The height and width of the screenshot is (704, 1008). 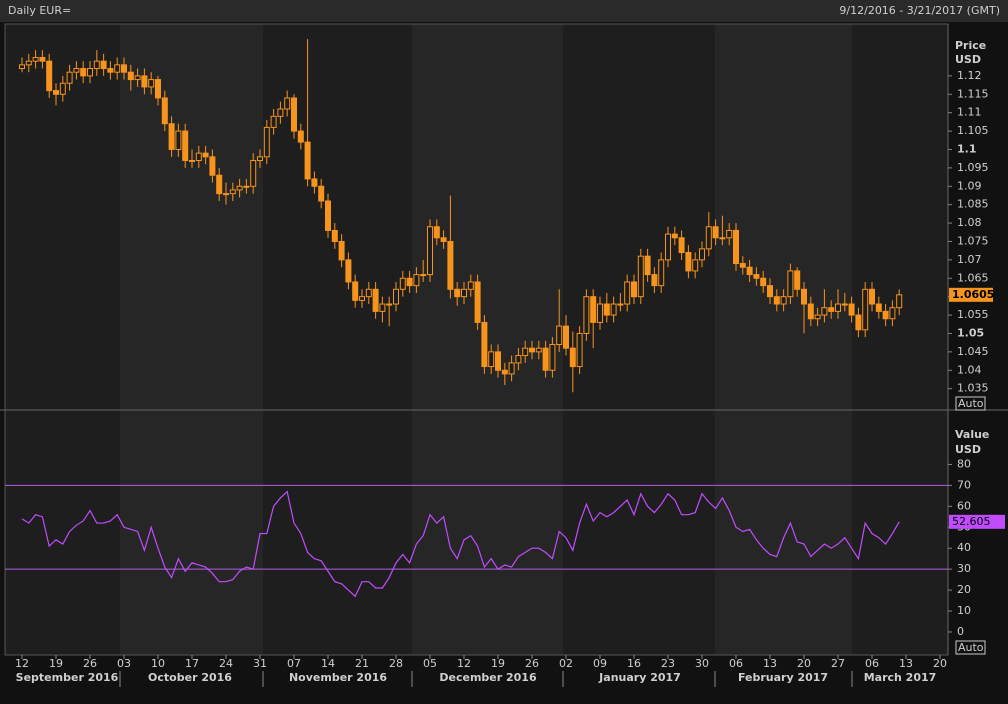 What do you see at coordinates (969, 112) in the screenshot?
I see `y-tick-label: 1.11` at bounding box center [969, 112].